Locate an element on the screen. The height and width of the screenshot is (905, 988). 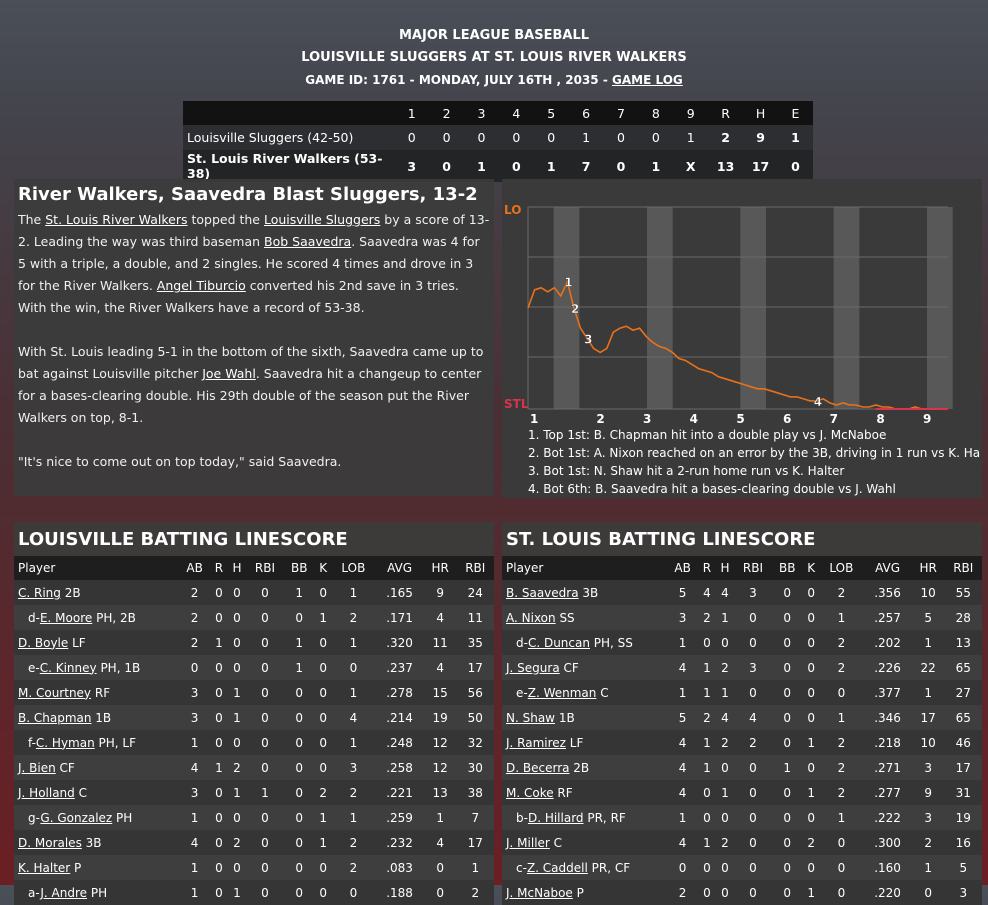
player-link: C. Duncan is located at coordinates (558, 642).